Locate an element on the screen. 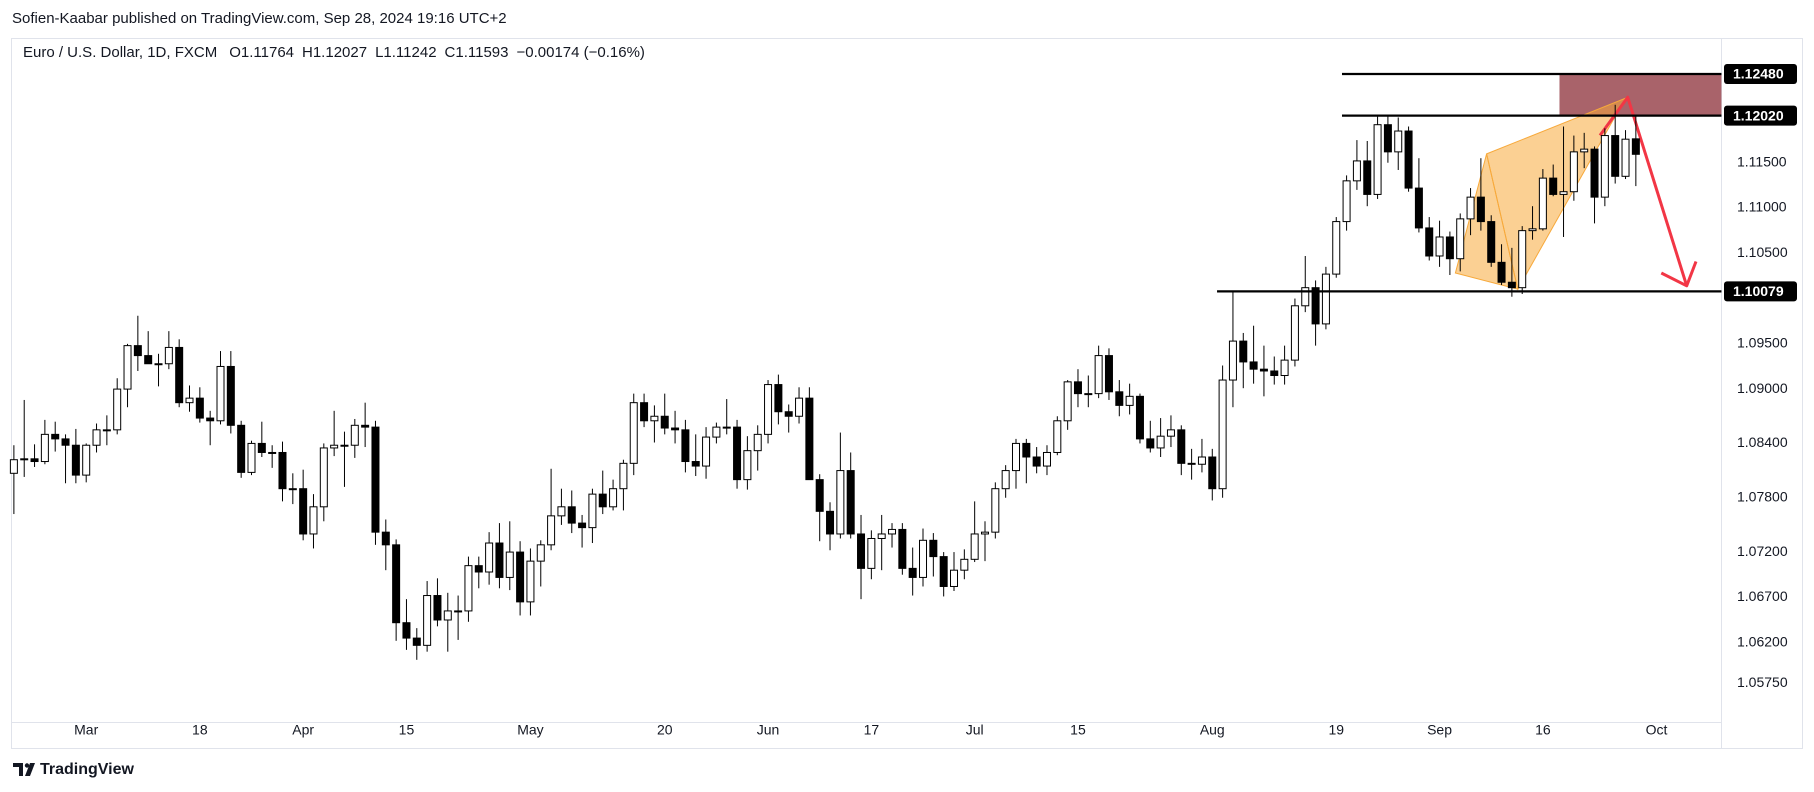 The image size is (1814, 792). ohlc-value: 1.11242 is located at coordinates (409, 52).